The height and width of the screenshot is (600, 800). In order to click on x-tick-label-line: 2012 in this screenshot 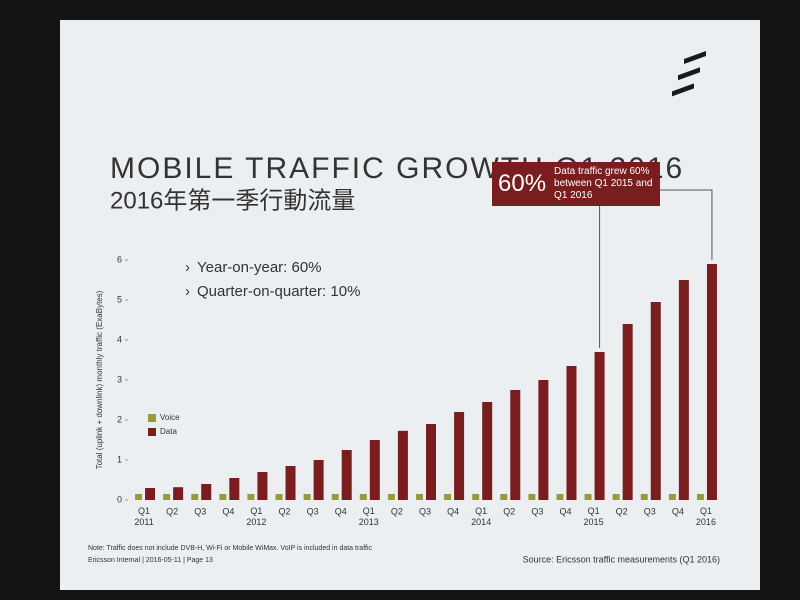, I will do `click(256, 522)`.